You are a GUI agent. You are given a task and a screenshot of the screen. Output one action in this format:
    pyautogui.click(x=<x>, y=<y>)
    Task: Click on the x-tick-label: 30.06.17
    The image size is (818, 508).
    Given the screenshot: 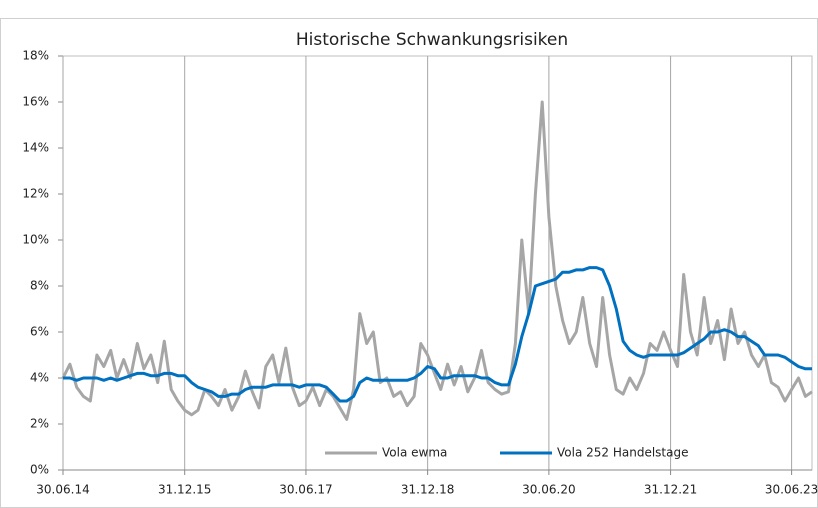 What is the action you would take?
    pyautogui.click(x=305, y=490)
    